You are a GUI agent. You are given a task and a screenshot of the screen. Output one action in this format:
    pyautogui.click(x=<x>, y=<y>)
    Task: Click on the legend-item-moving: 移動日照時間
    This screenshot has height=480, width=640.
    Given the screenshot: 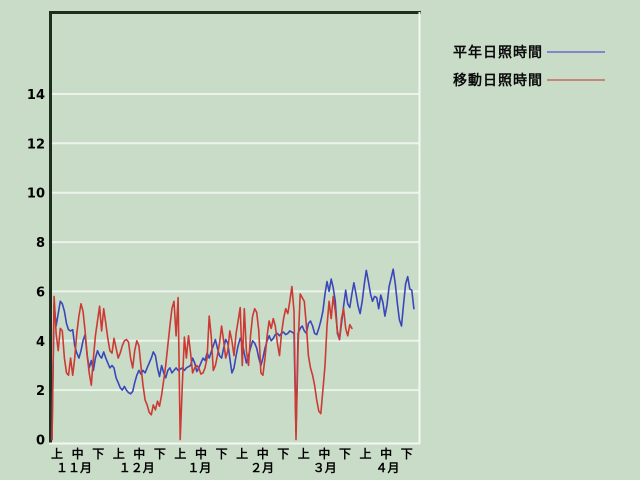 What is the action you would take?
    pyautogui.click(x=529, y=79)
    